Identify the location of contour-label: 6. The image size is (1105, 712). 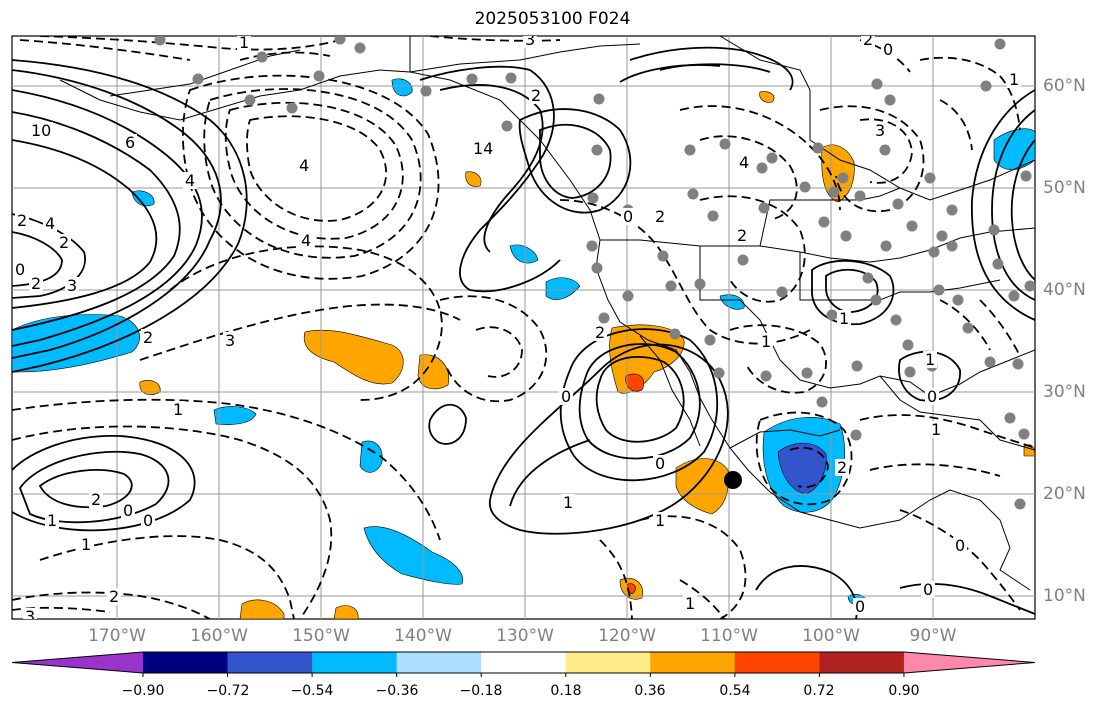
(130, 142).